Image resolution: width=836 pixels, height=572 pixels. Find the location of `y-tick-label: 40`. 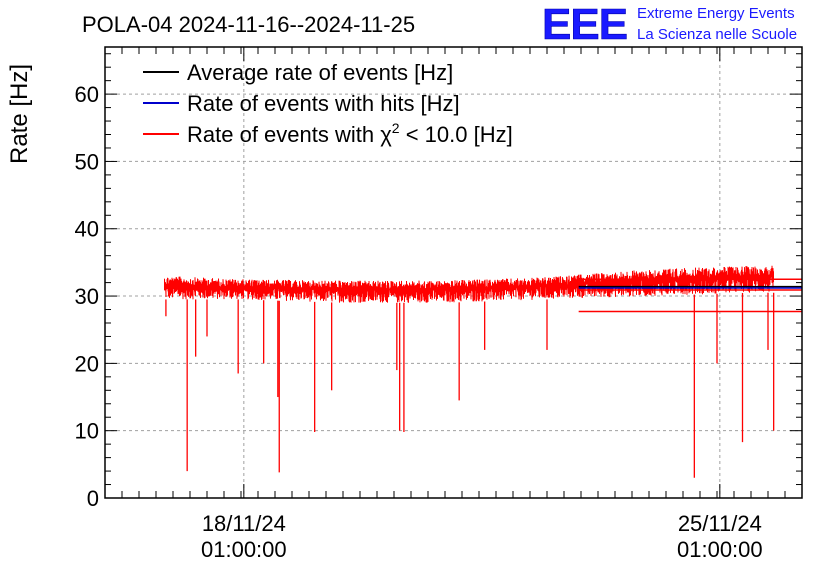

y-tick-label: 40 is located at coordinates (87, 229).